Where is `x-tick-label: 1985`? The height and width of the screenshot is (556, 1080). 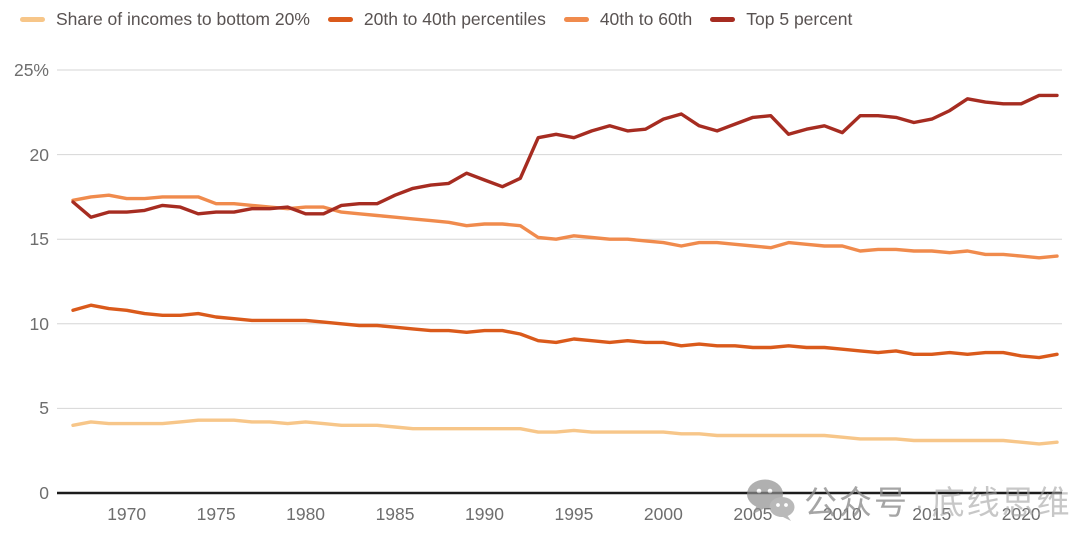 x-tick-label: 1985 is located at coordinates (395, 514).